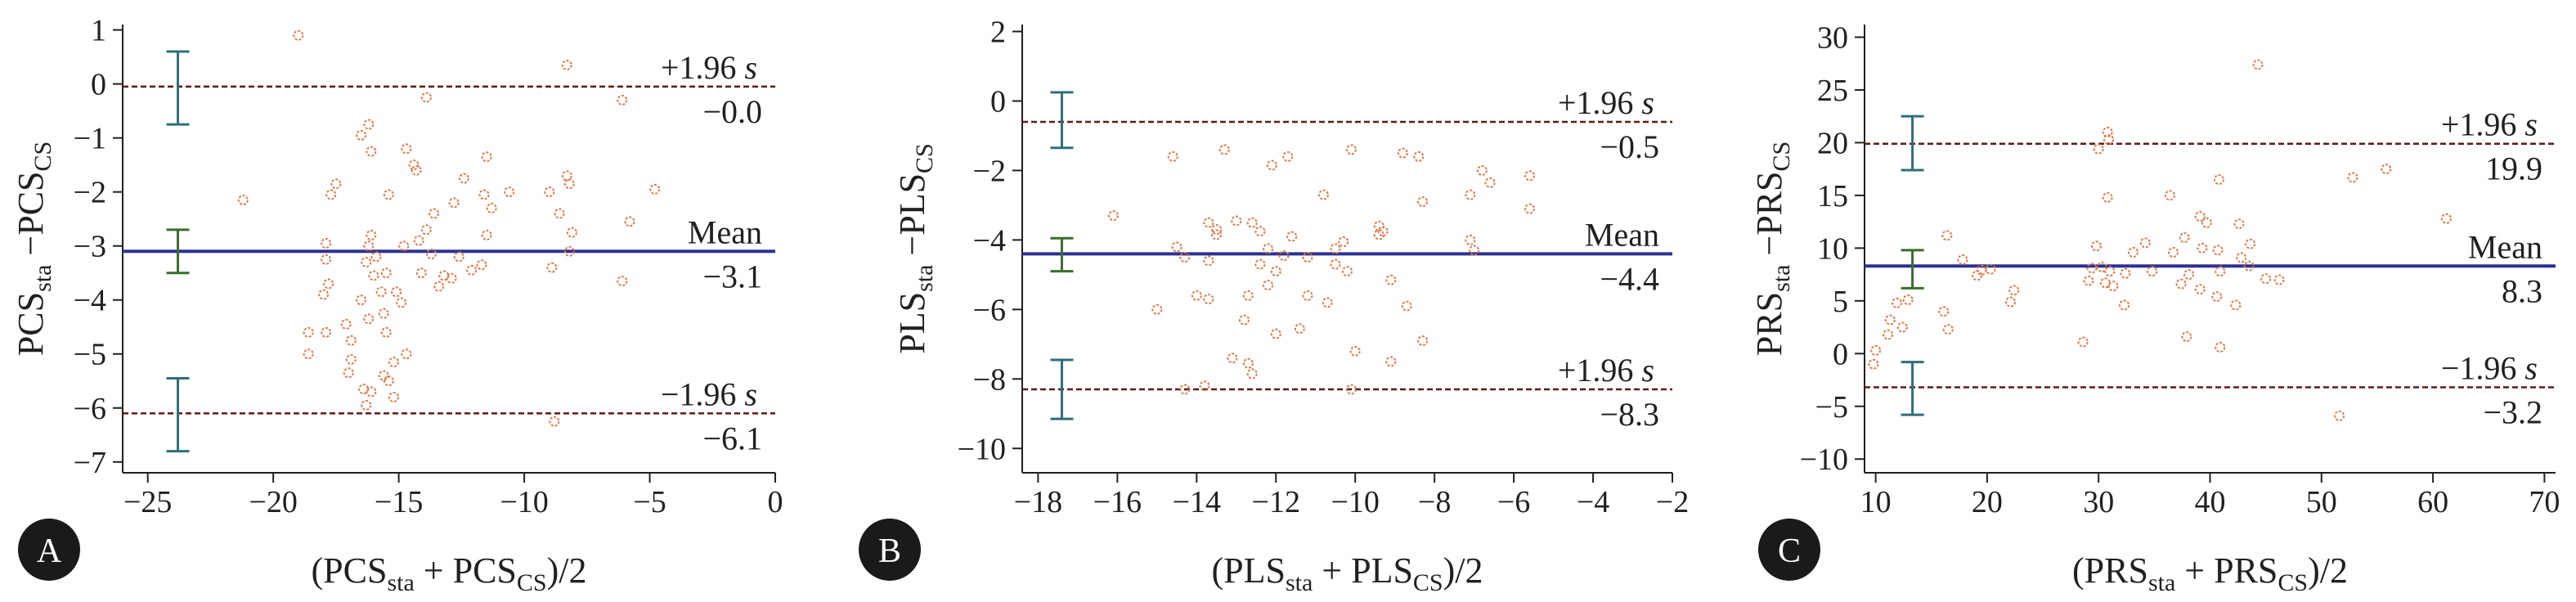 This screenshot has height=602, width=2576. I want to click on y-tick-label: −10, so click(982, 449).